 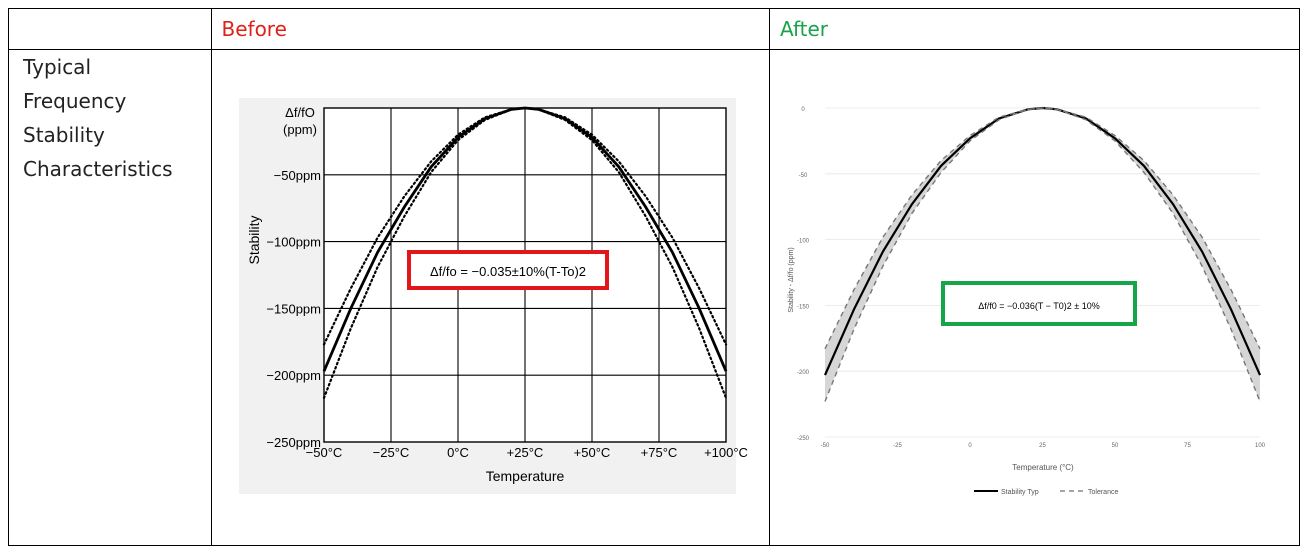 What do you see at coordinates (803, 307) in the screenshot?
I see `after-y-tick: -150` at bounding box center [803, 307].